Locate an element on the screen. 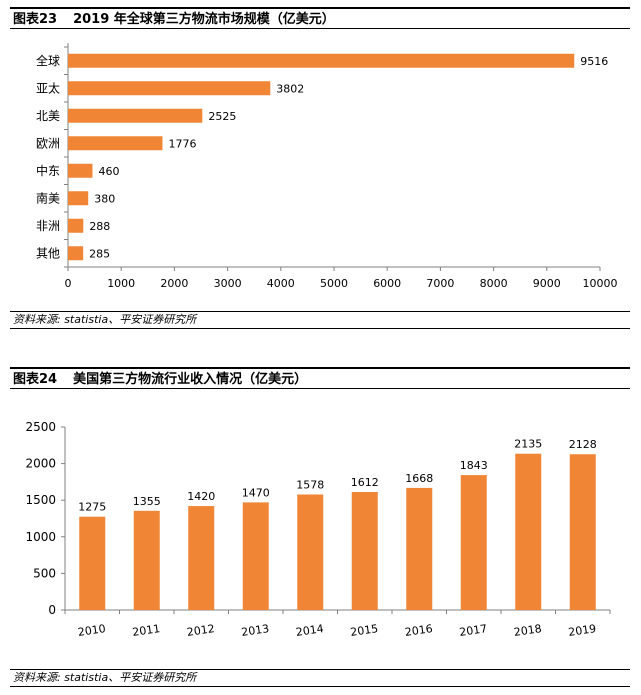 This screenshot has height=695, width=641. data-label: 1420 is located at coordinates (201, 496).